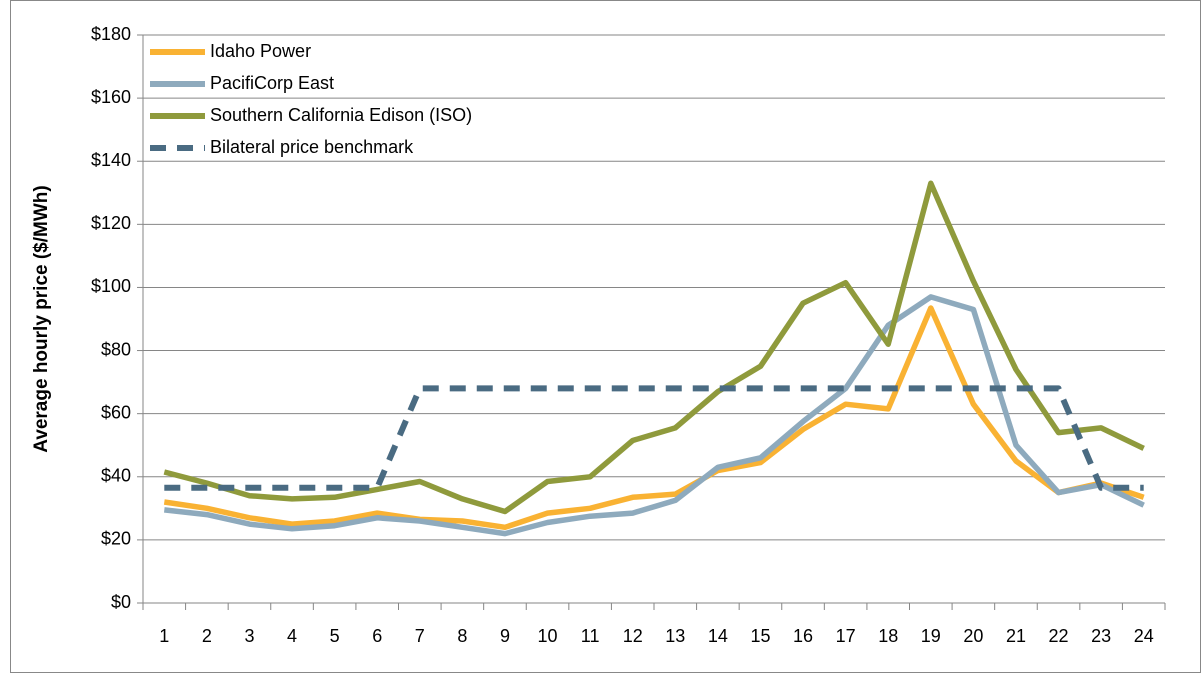  What do you see at coordinates (760, 636) in the screenshot?
I see `x-tick-label: 15` at bounding box center [760, 636].